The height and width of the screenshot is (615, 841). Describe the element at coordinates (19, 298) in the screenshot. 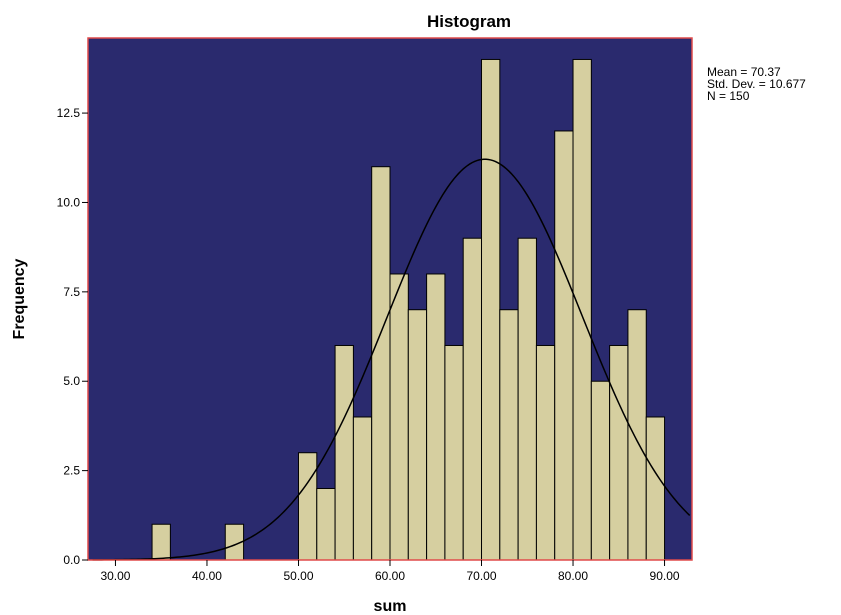

I see `y-axis-label: Frequency` at that location.